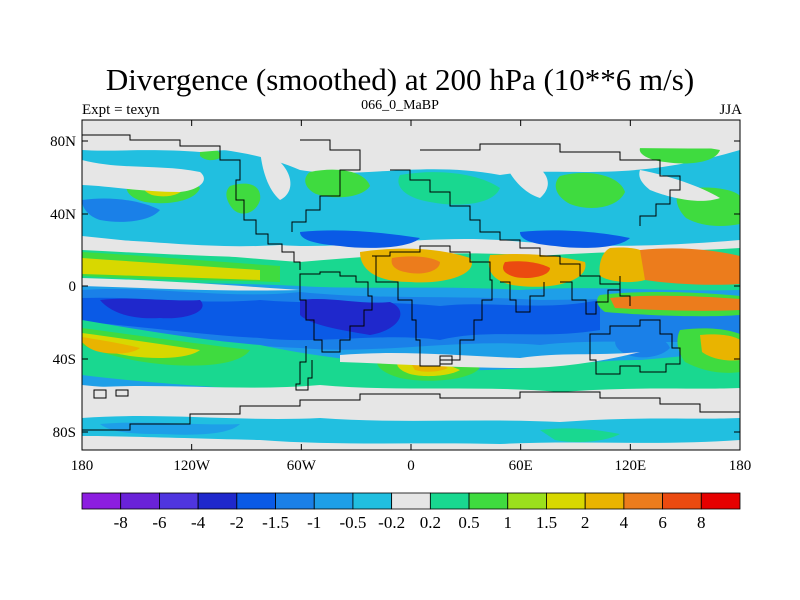  Describe the element at coordinates (624, 522) in the screenshot. I see `colorbar-label: 4` at that location.